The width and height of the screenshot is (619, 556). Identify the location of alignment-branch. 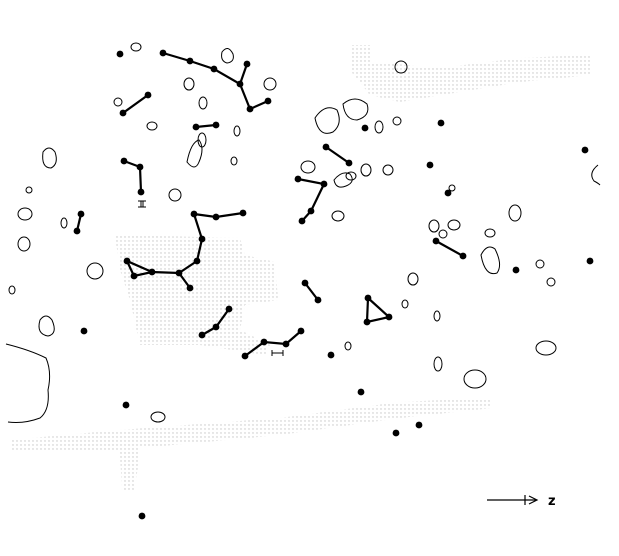
(243, 74).